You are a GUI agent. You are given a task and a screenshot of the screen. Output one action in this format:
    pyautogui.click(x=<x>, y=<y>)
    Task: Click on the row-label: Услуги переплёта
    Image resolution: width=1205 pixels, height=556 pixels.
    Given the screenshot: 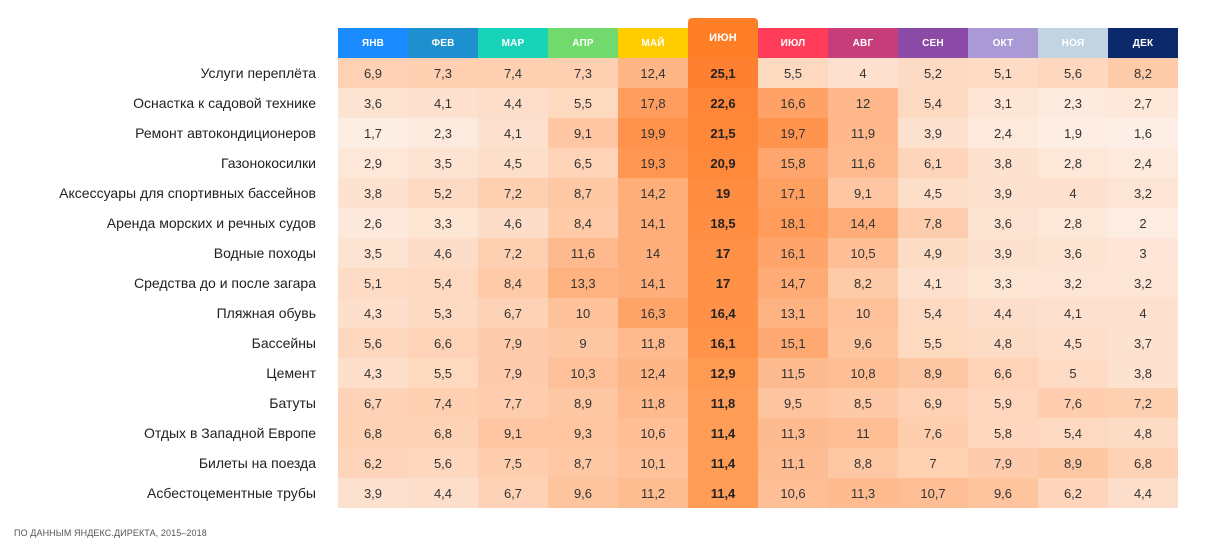 What is the action you would take?
    pyautogui.click(x=258, y=73)
    